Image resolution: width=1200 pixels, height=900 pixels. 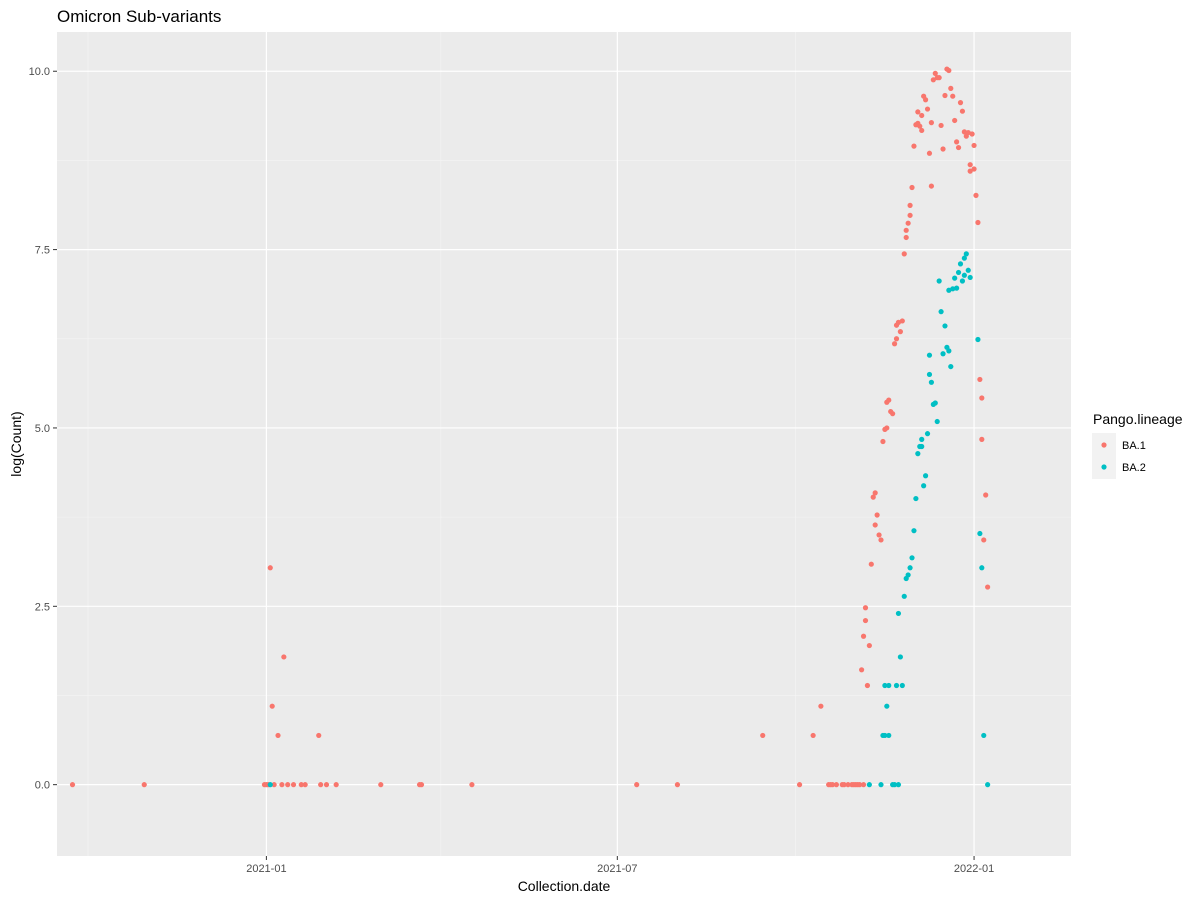 I want to click on x-tick-label: 2021-01, so click(x=266, y=869).